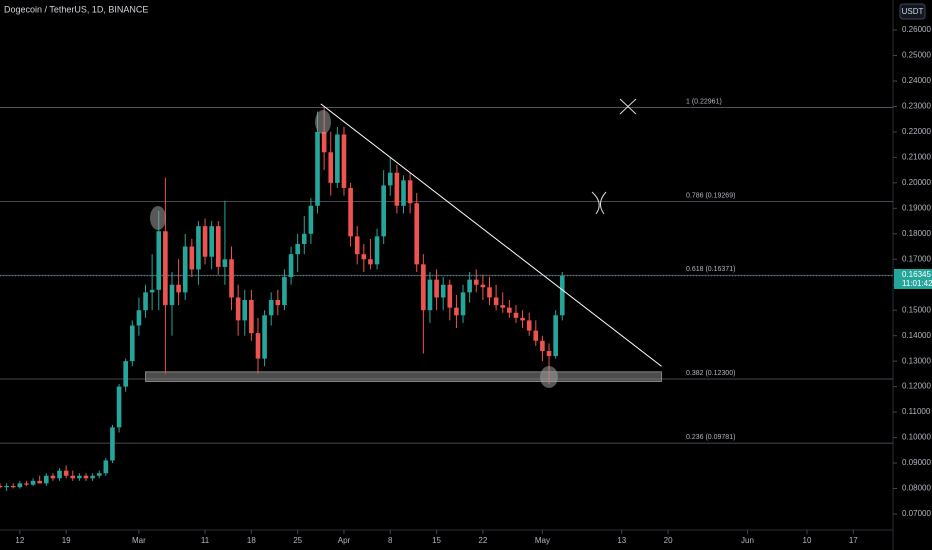 This screenshot has height=550, width=932. I want to click on y-tick-label: 0.20000, so click(916, 182).